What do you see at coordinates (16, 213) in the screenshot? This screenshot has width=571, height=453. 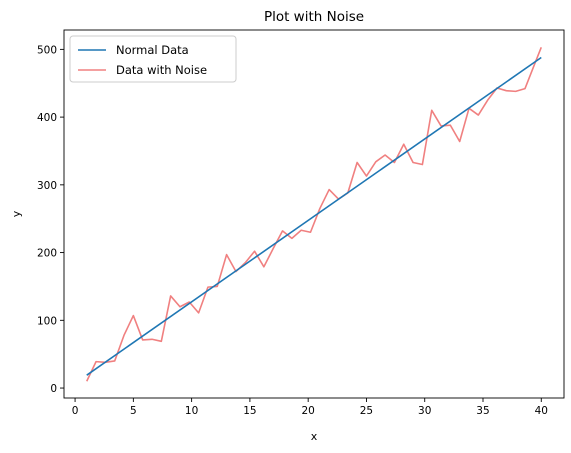 I see `y-axis-label: y` at bounding box center [16, 213].